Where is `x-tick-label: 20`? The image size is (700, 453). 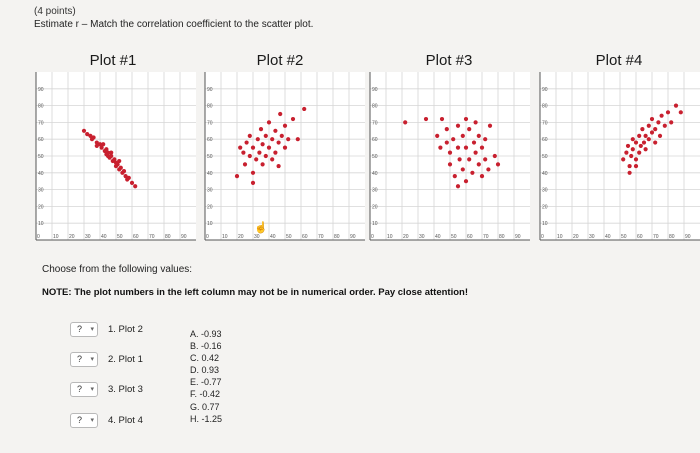 x-tick-label: 20 is located at coordinates (406, 237).